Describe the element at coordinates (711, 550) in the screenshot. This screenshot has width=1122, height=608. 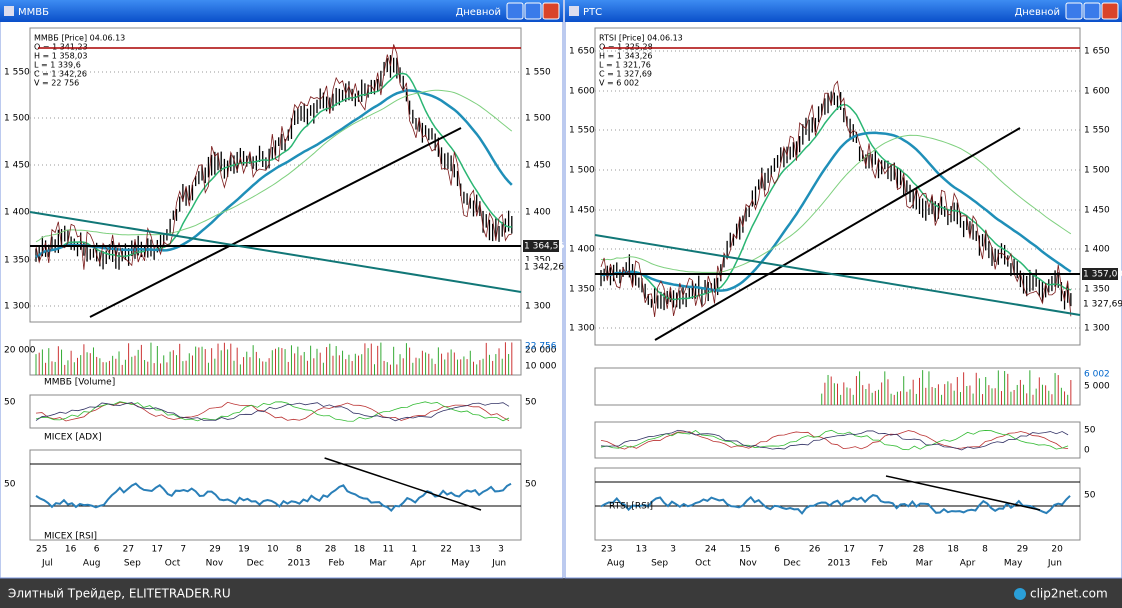
I see `x-day-label: 24` at that location.